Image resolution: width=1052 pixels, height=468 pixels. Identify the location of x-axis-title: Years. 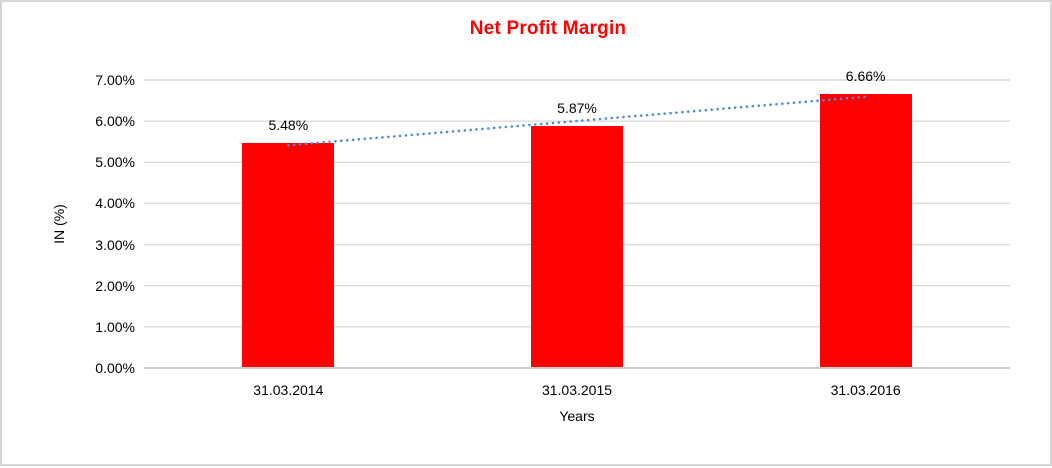
(577, 416).